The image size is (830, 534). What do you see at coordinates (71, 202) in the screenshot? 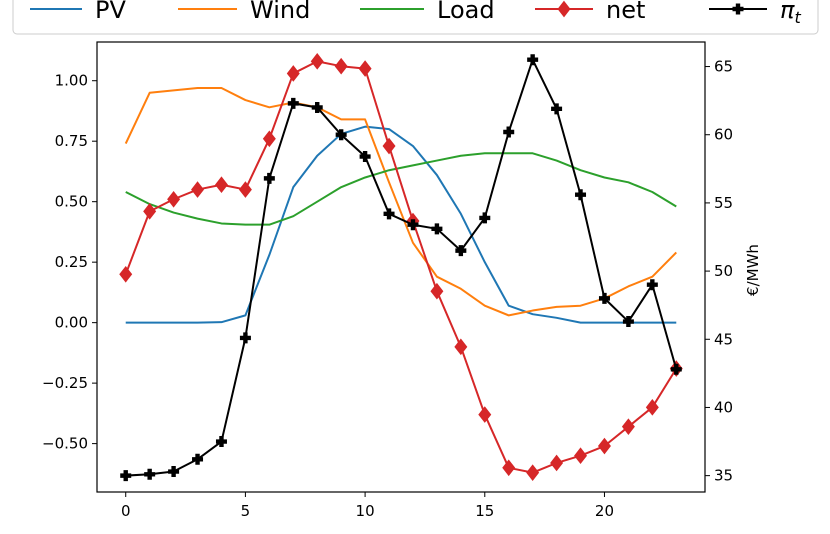
I see `y-tick-label-left: 0.50` at bounding box center [71, 202].